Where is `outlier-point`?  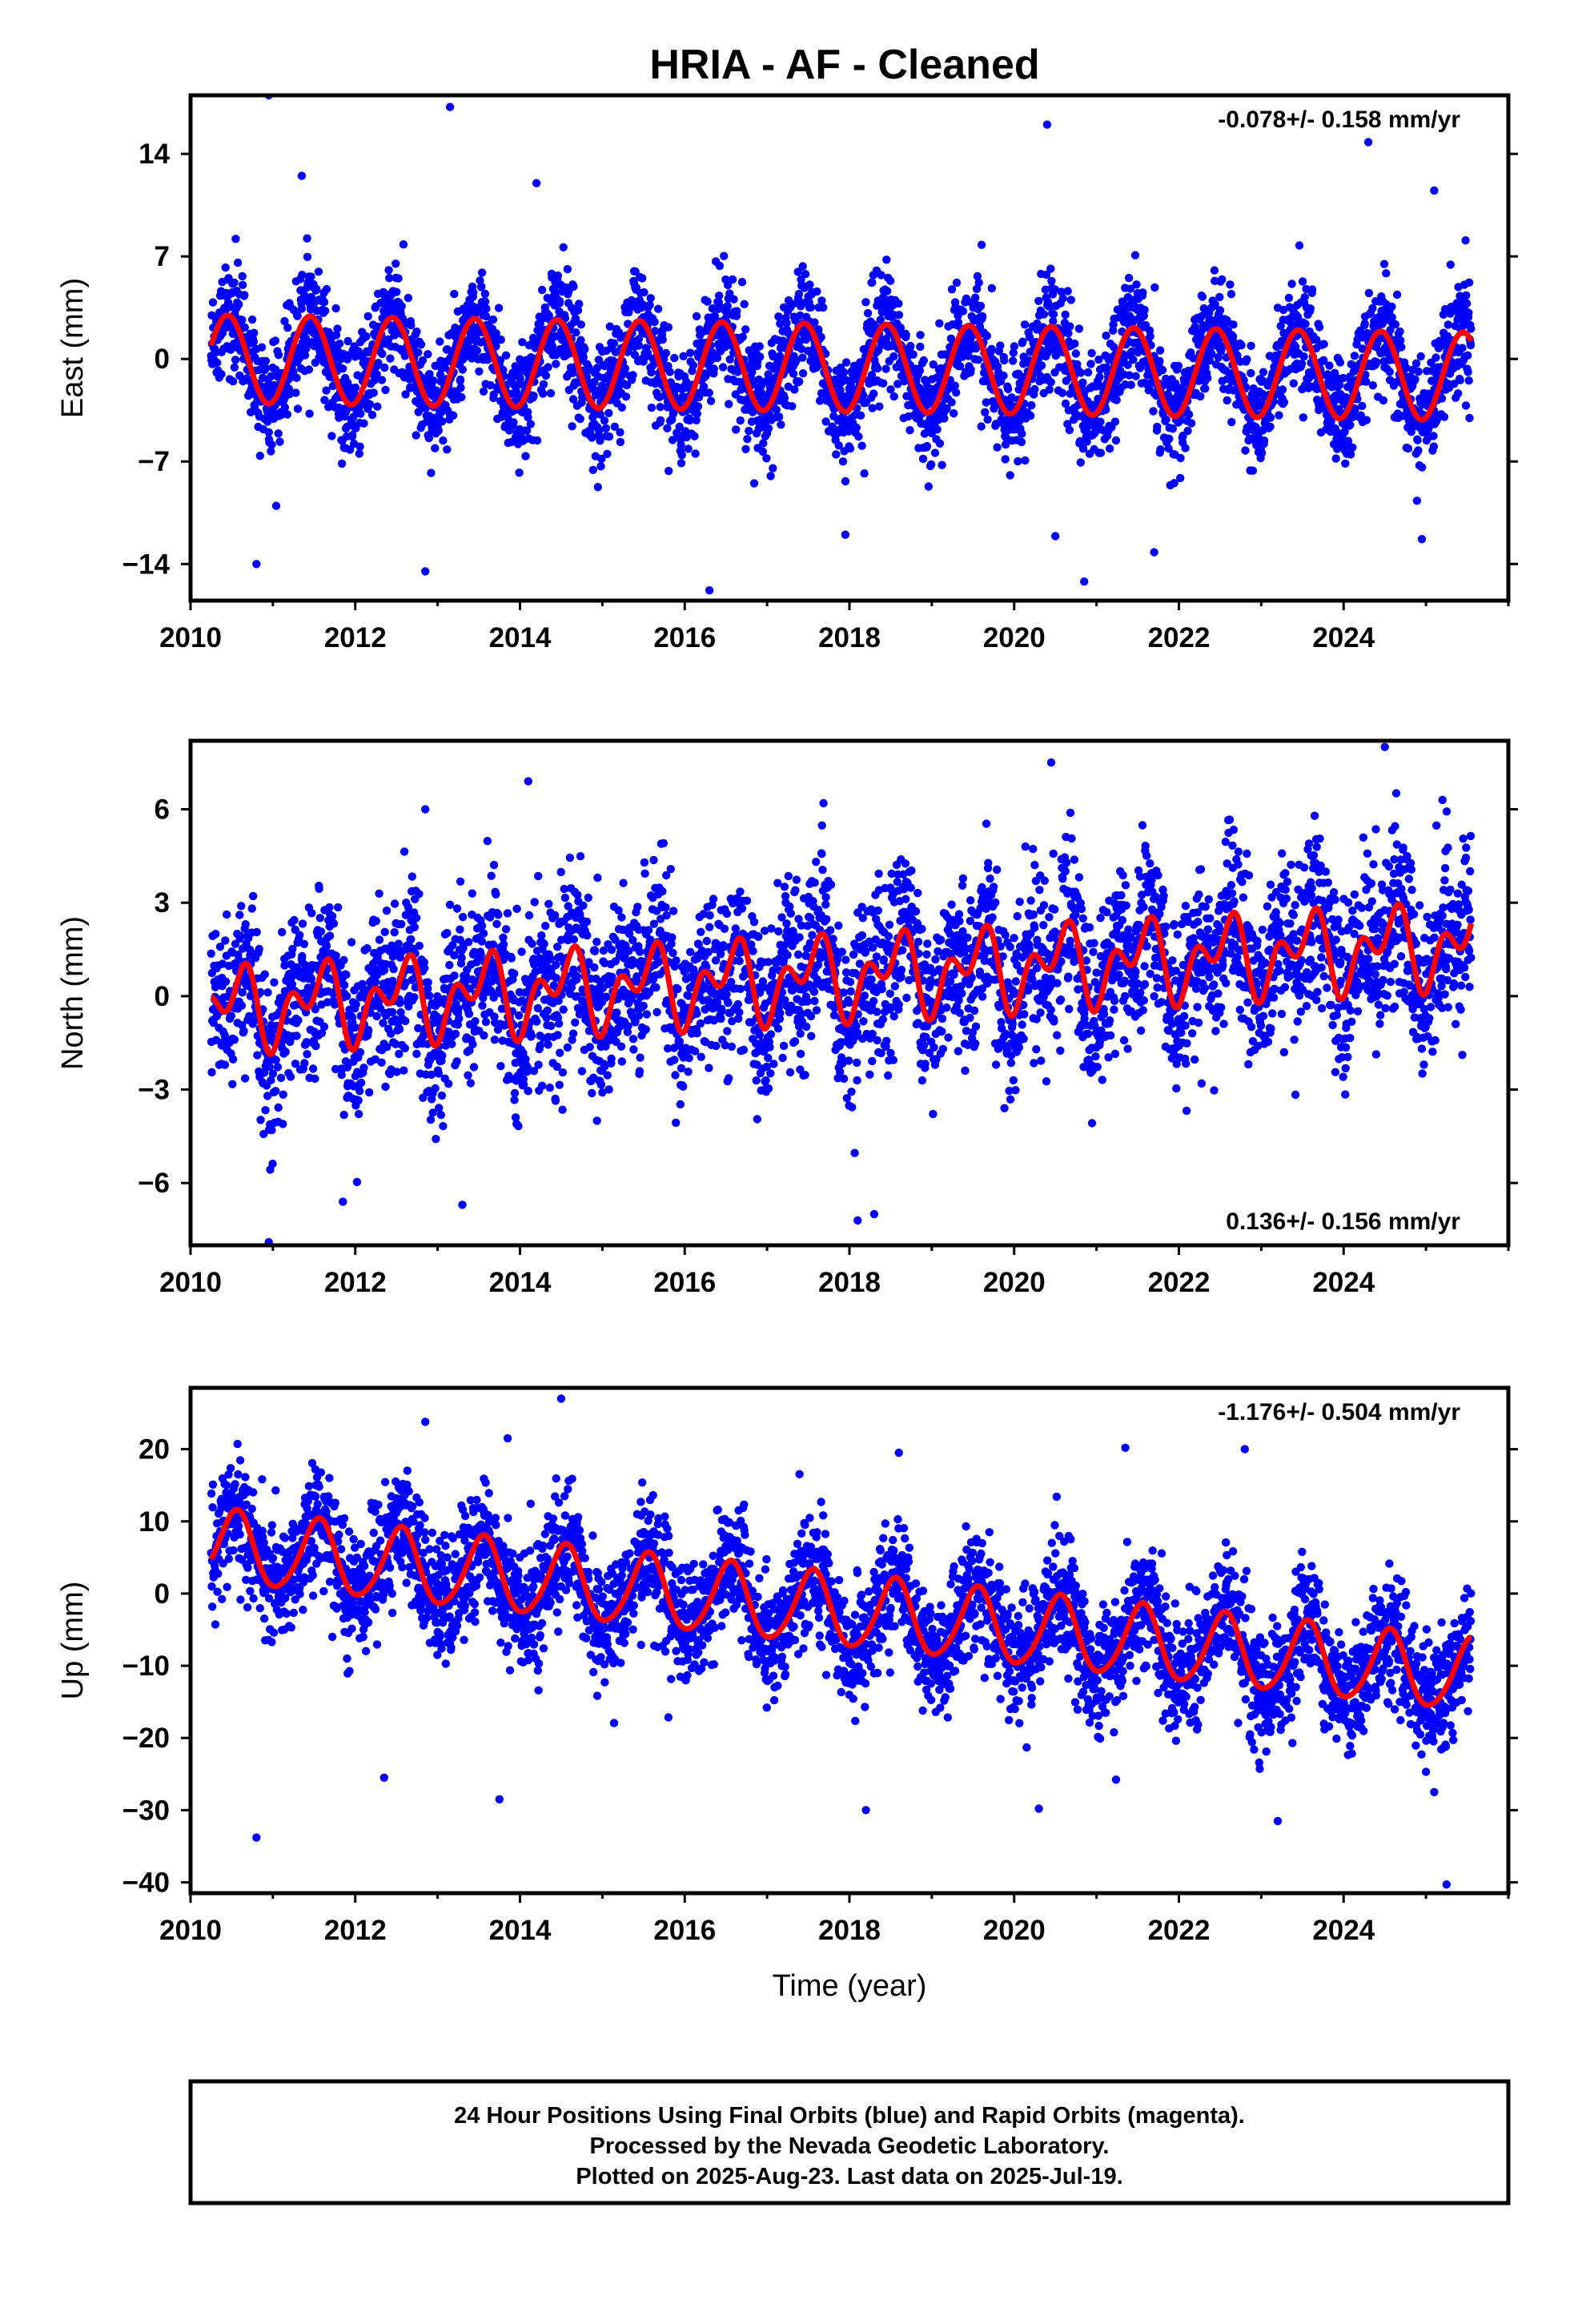 outlier-point is located at coordinates (302, 175).